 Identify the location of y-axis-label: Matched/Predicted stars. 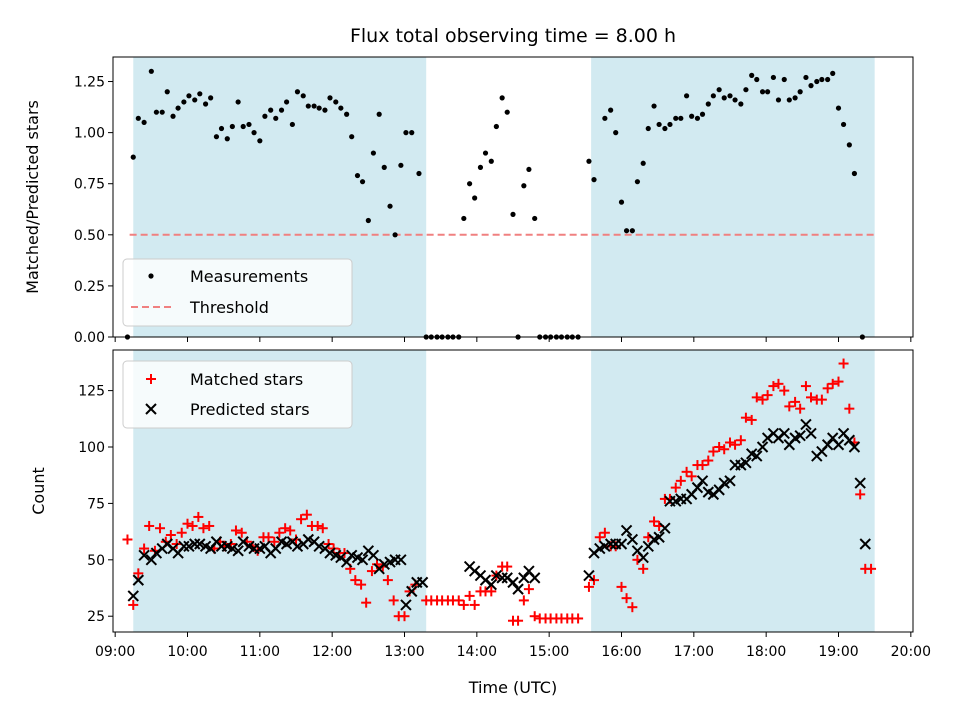
(32, 197).